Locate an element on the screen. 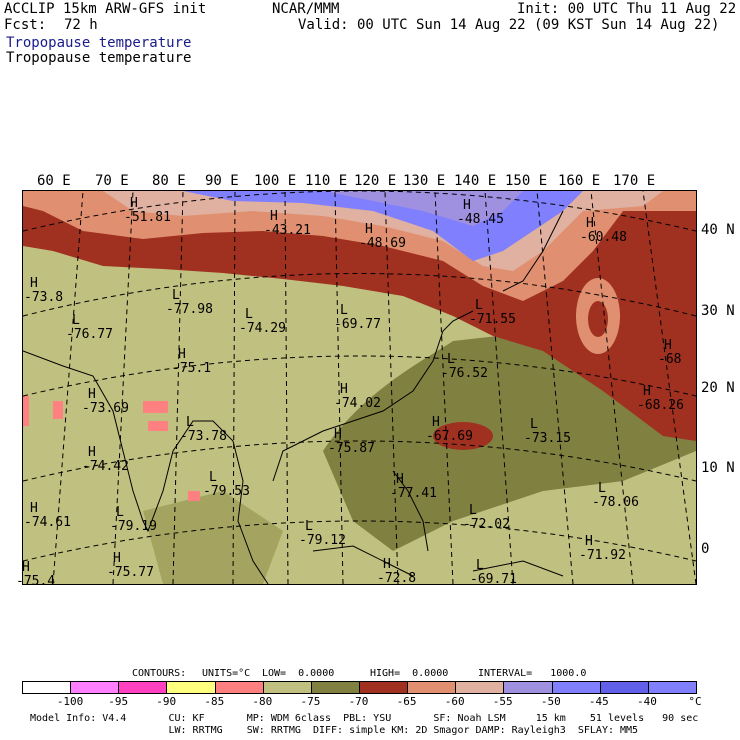  legend-tick-label: -55 is located at coordinates (502, 701).